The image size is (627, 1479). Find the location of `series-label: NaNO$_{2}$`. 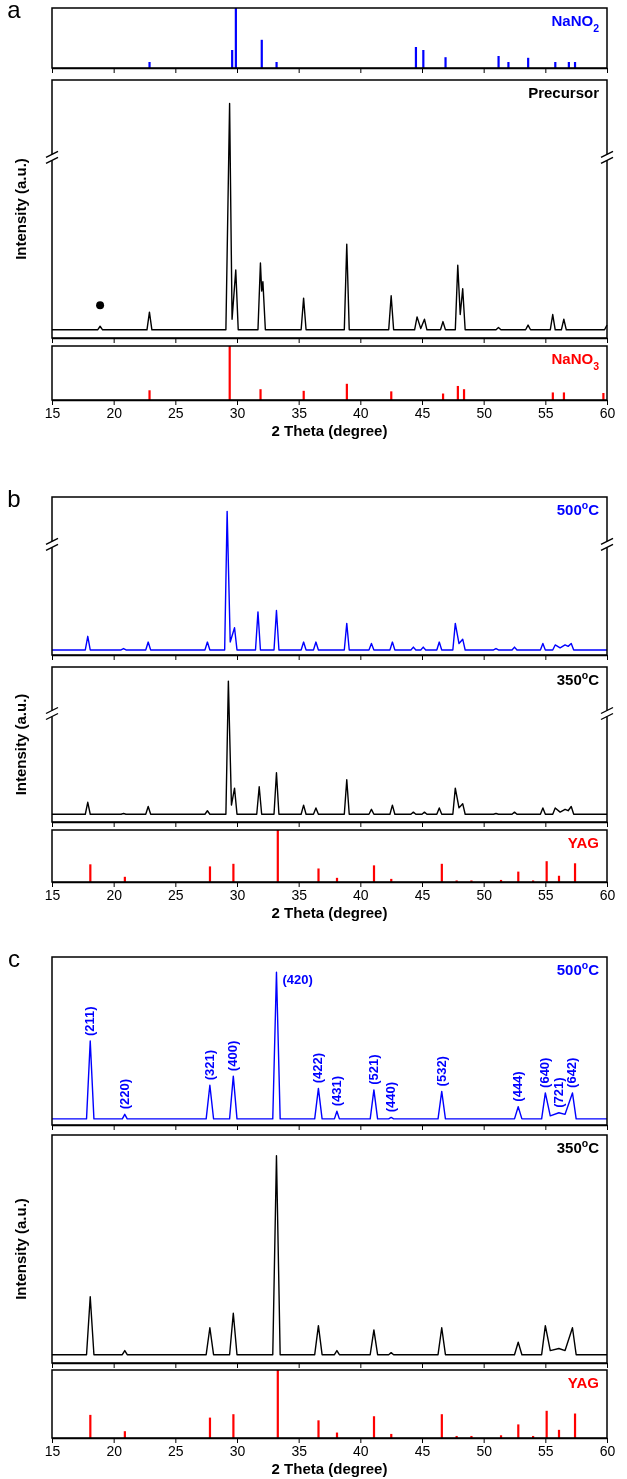

series-label: NaNO$_{2}$ is located at coordinates (575, 23).